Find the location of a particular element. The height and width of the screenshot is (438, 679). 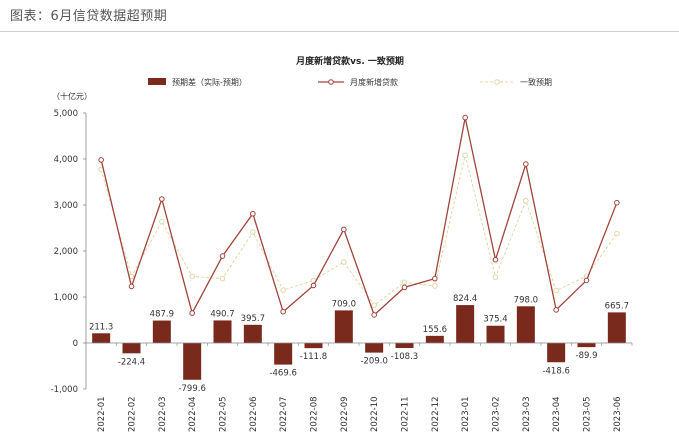

figure-title: 图表：6月信贷数据超预期 is located at coordinates (89, 16).